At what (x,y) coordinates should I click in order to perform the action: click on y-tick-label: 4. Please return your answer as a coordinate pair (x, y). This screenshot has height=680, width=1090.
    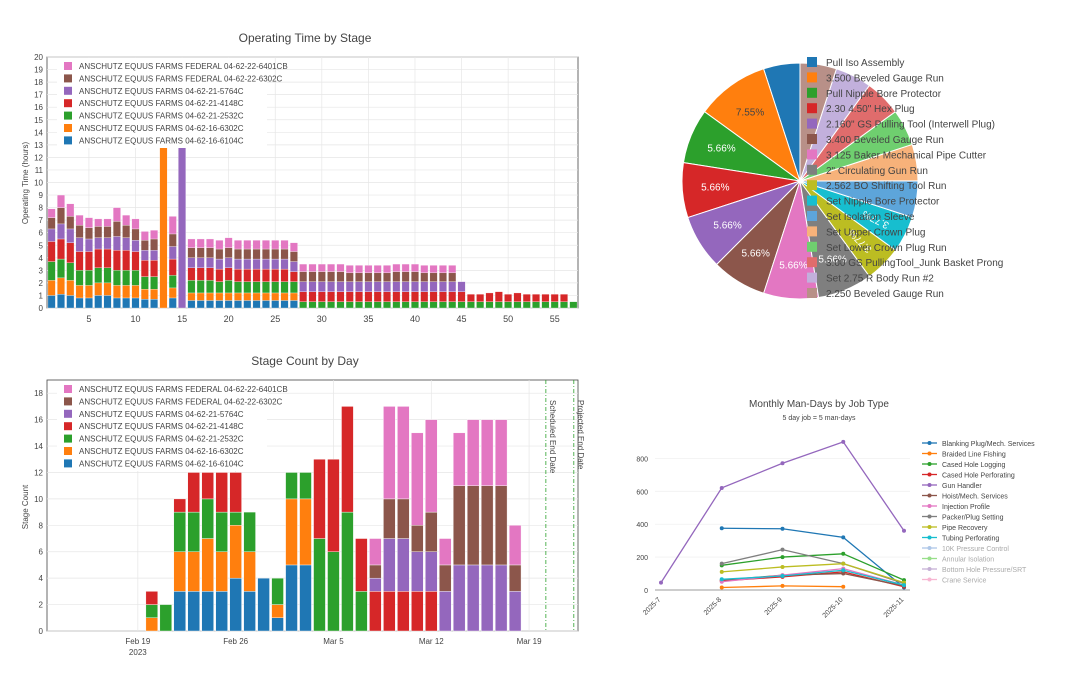
    Looking at the image, I should click on (41, 258).